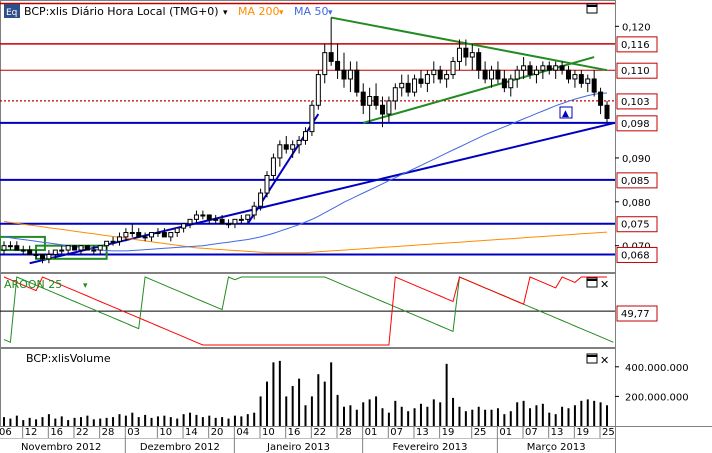 This screenshot has width=712, height=453. What do you see at coordinates (566, 112) in the screenshot?
I see `alert-marker: ▲` at bounding box center [566, 112].